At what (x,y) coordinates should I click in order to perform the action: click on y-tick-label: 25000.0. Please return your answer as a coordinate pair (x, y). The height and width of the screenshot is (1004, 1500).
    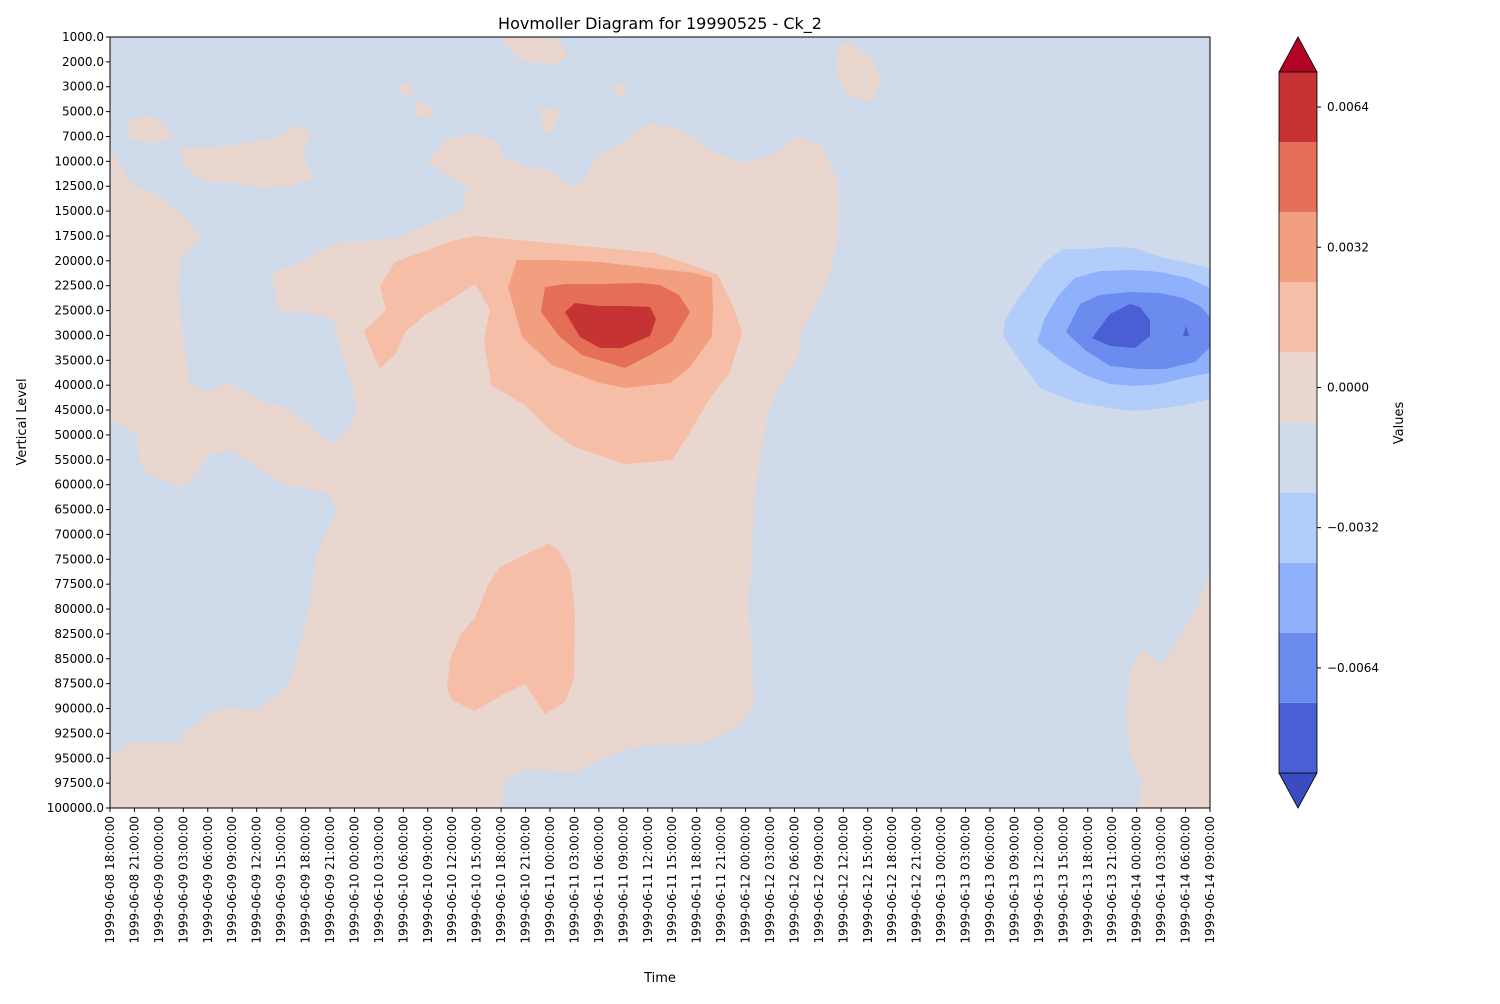
    Looking at the image, I should click on (79, 311).